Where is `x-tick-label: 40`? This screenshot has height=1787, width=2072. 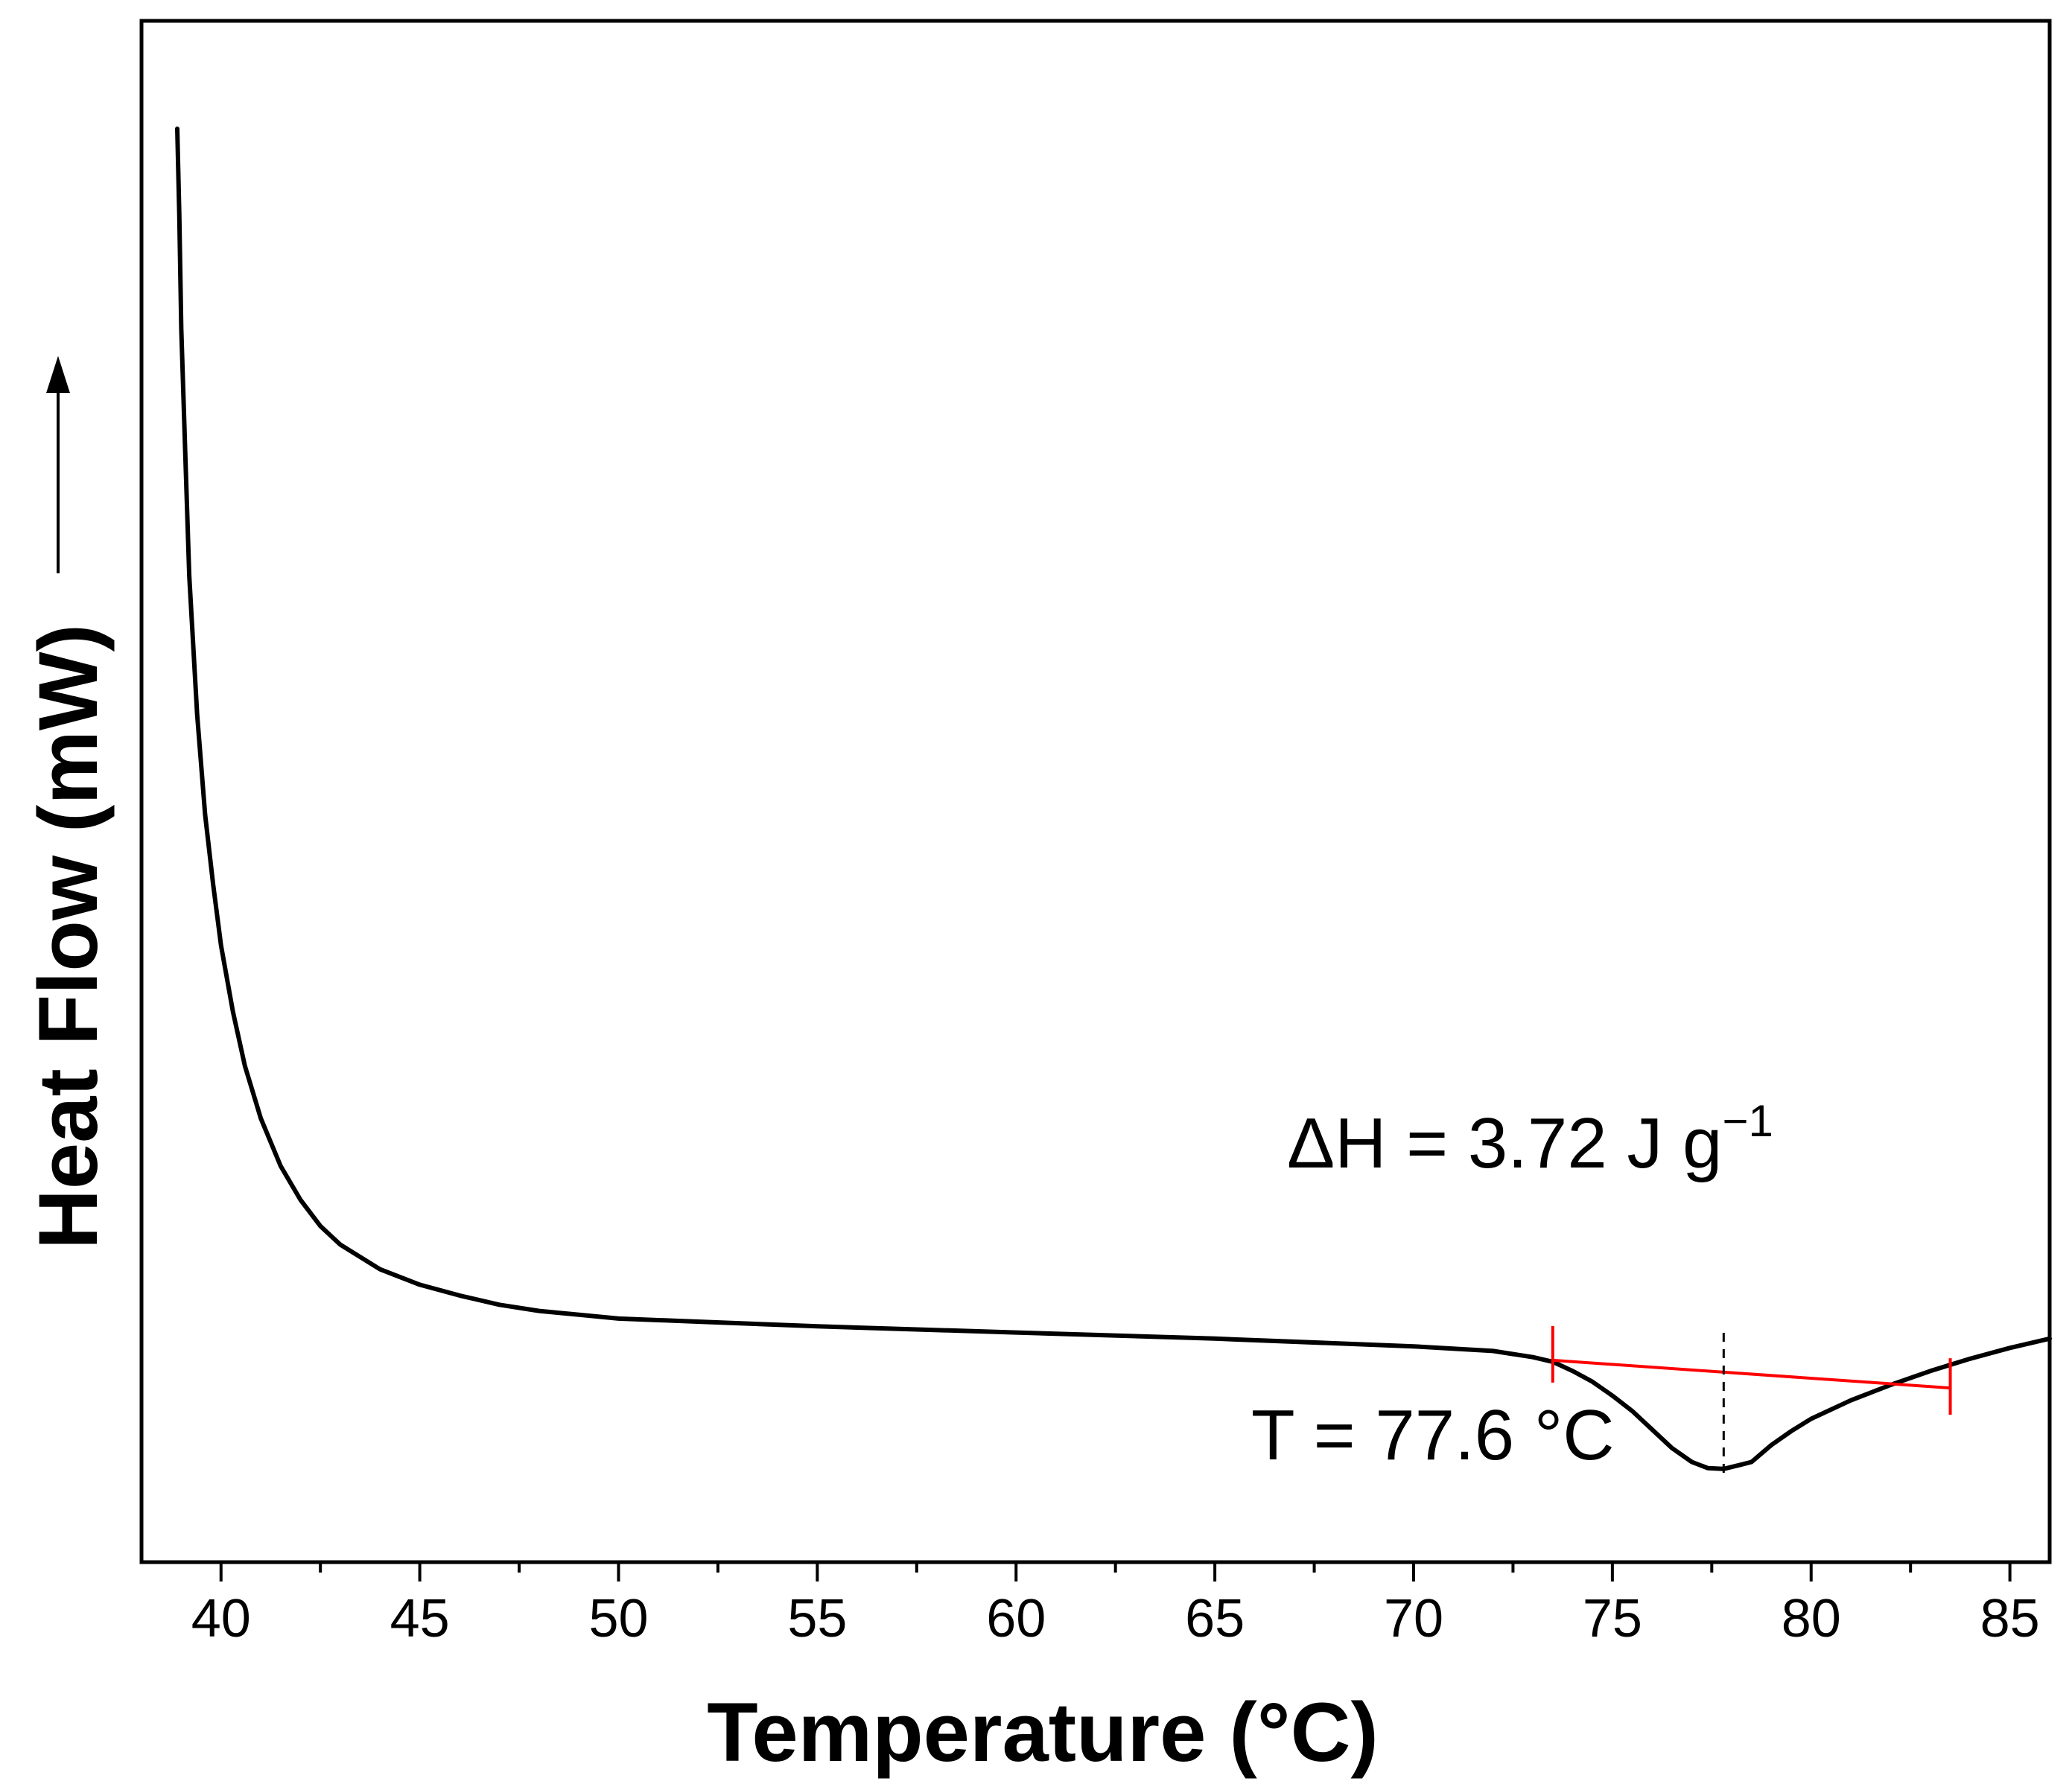 x-tick-label: 40 is located at coordinates (221, 1619).